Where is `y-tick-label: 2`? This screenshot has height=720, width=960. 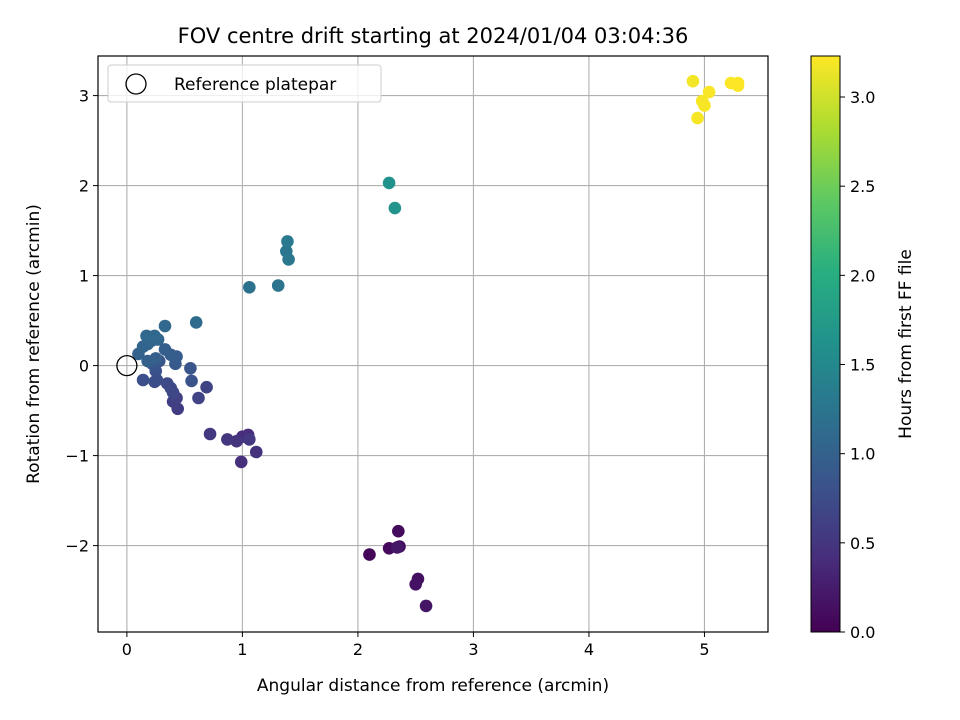
y-tick-label: 2 is located at coordinates (84, 186).